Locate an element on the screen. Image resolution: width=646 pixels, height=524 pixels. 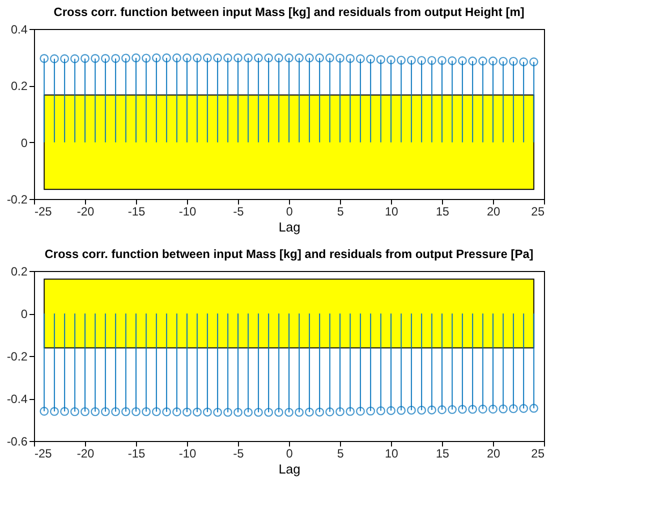
chart-title: Cross corr. function between input Mass [kg] and residuals from output Height [m] is located at coordinates (289, 12).